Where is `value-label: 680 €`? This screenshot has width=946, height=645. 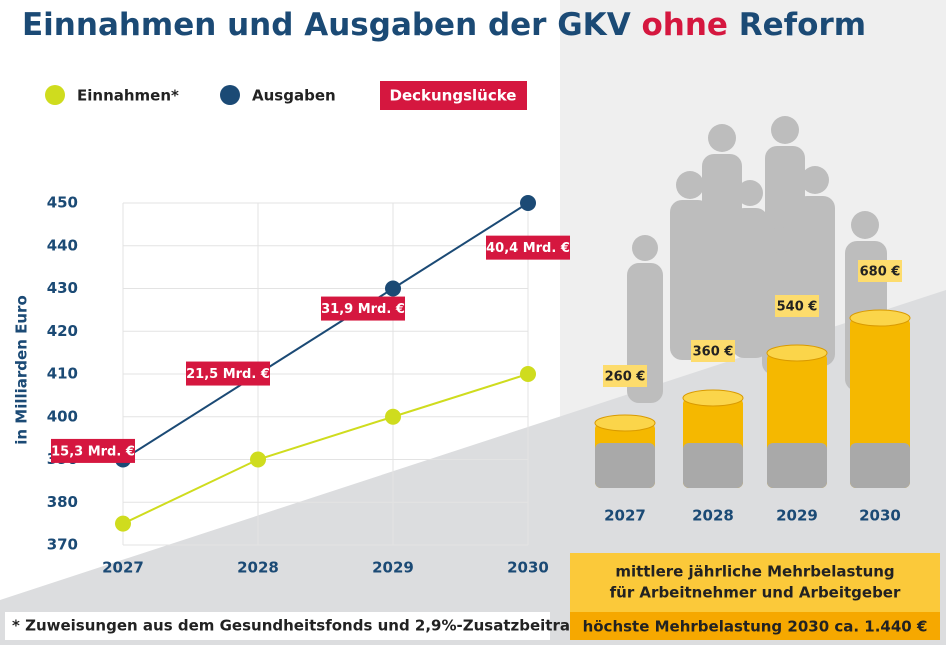
value-label: 680 € is located at coordinates (880, 272).